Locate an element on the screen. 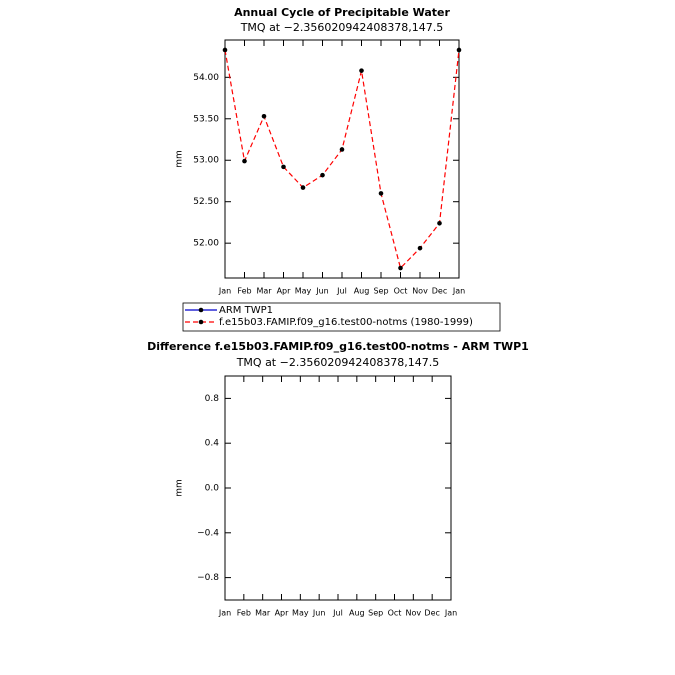 The image size is (675, 675). y-tick-label: −0.8 is located at coordinates (208, 578).